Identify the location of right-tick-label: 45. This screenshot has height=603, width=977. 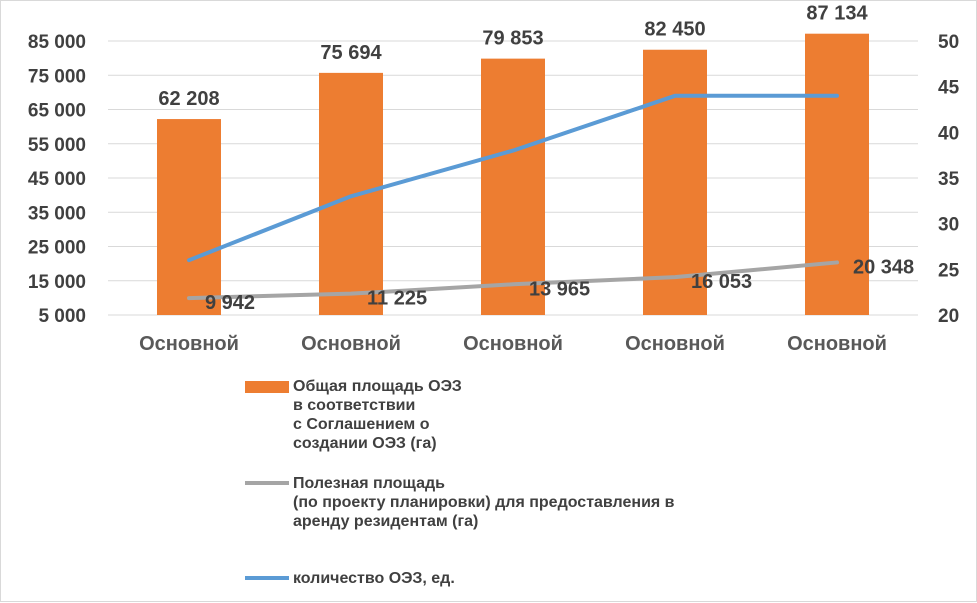
(949, 88).